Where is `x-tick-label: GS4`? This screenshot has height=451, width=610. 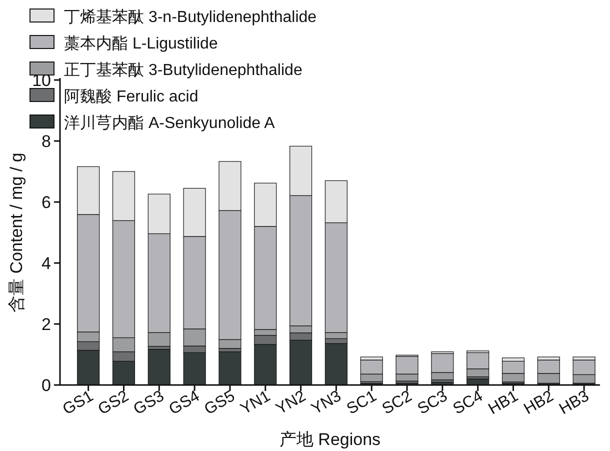
x-tick-label: GS4 is located at coordinates (184, 403).